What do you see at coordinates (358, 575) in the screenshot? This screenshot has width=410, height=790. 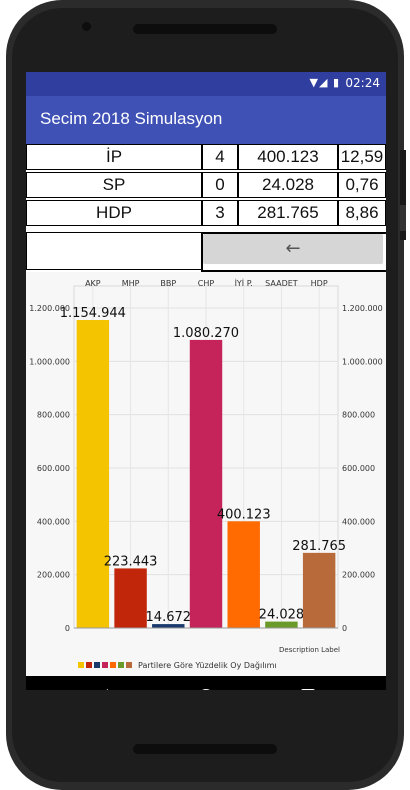 I see `y-tick-label-right: 200.000` at bounding box center [358, 575].